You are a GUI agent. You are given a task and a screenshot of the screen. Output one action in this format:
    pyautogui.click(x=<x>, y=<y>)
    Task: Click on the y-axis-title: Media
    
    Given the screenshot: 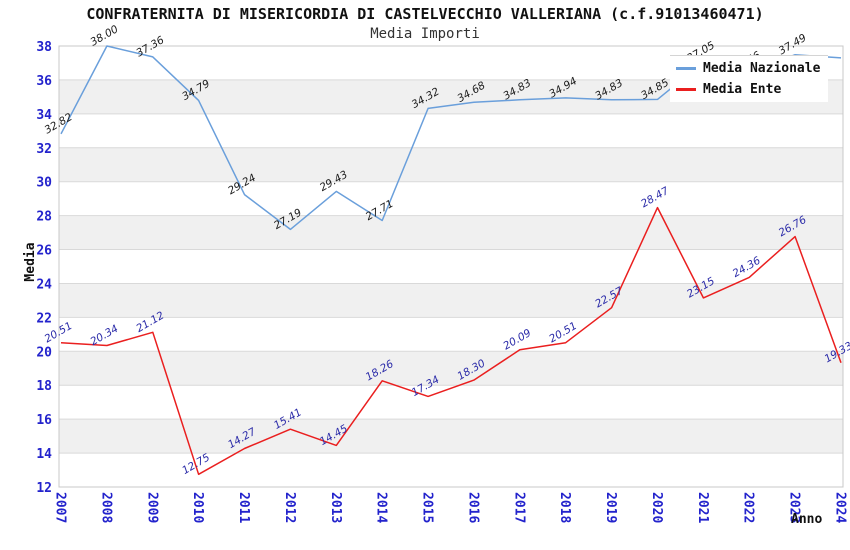 What is the action you would take?
    pyautogui.click(x=30, y=262)
    